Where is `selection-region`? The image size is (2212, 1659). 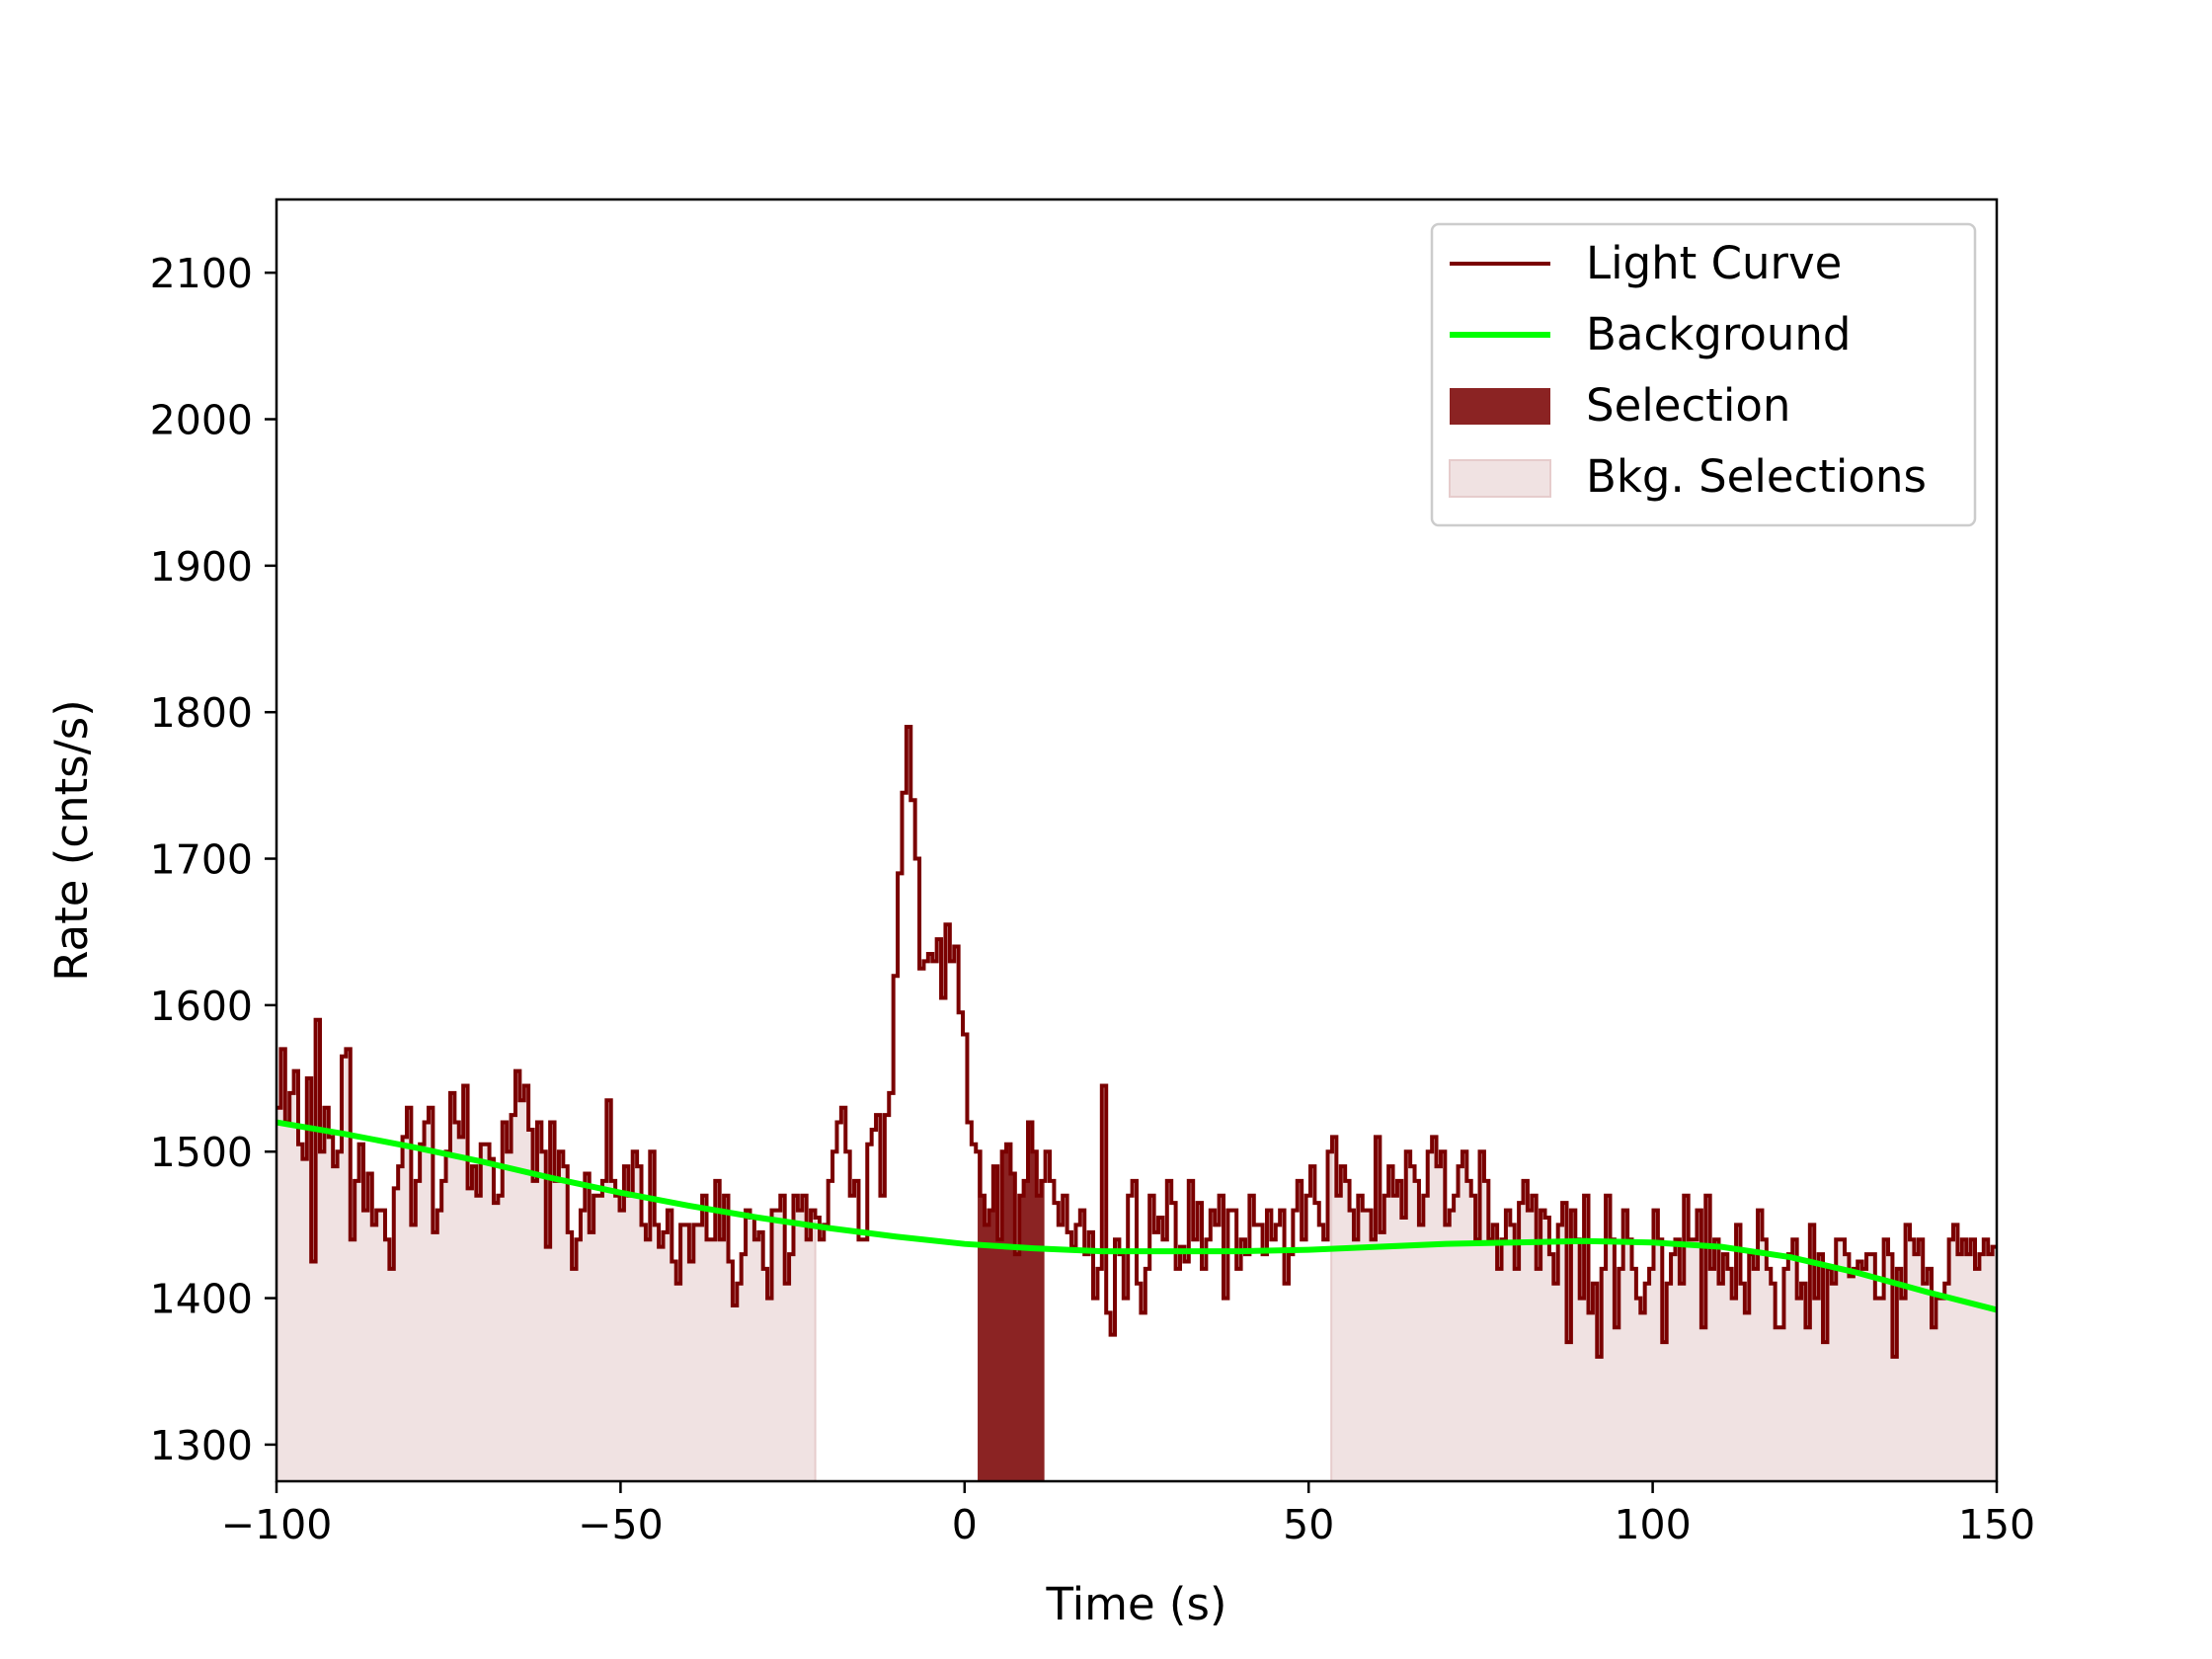
selection-region is located at coordinates (1012, 1301).